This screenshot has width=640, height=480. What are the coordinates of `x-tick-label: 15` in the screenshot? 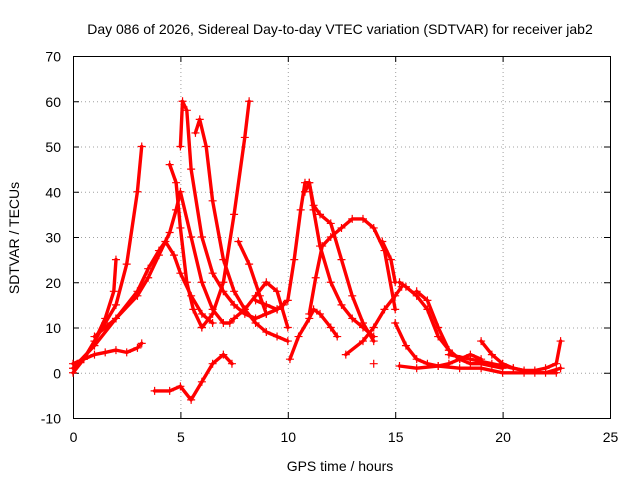 It's located at (396, 437).